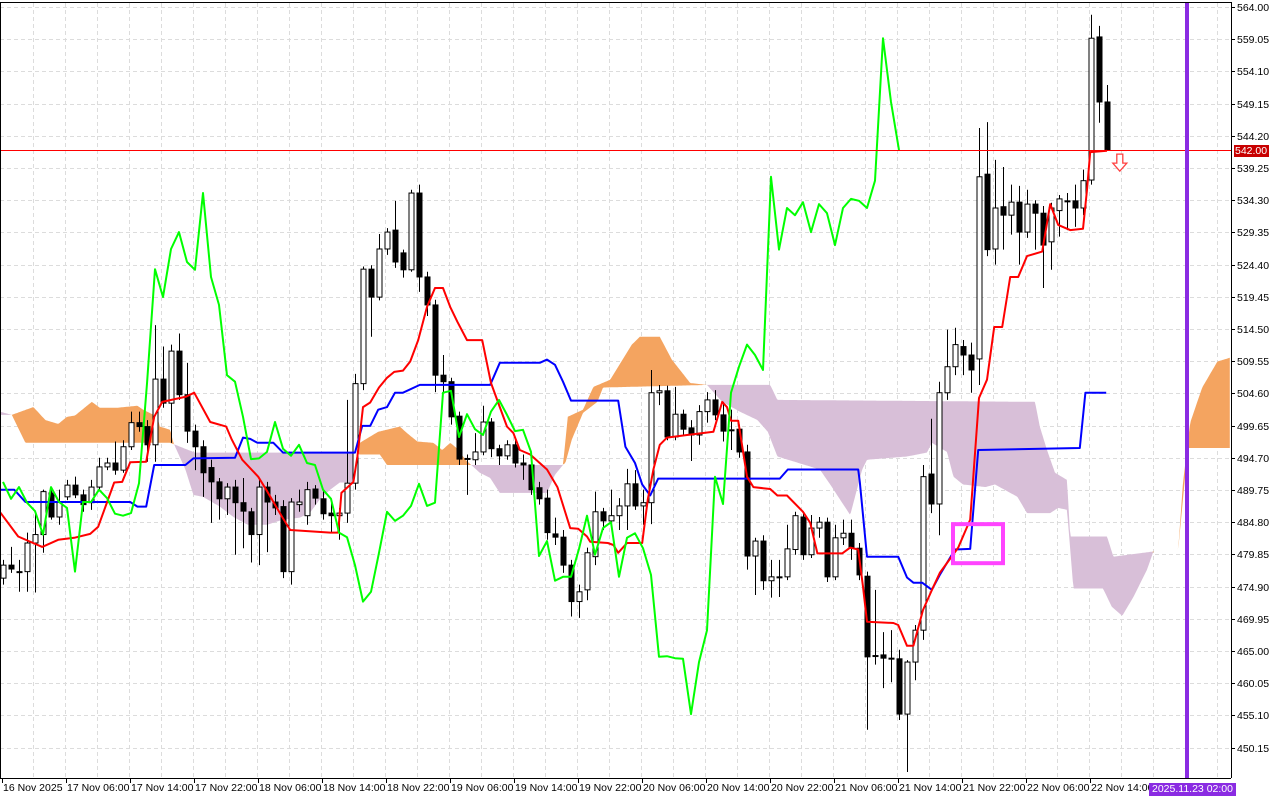  Describe the element at coordinates (610, 788) in the screenshot. I see `time-tick-label: 19 Nov 22:00` at that location.